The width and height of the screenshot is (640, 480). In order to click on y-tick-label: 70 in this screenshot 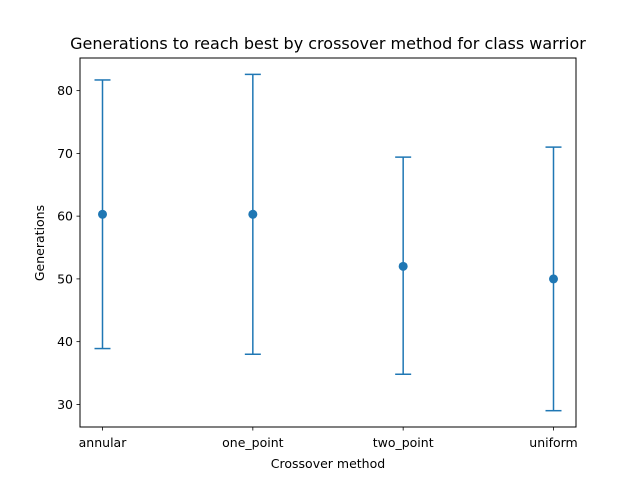, I will do `click(65, 153)`.